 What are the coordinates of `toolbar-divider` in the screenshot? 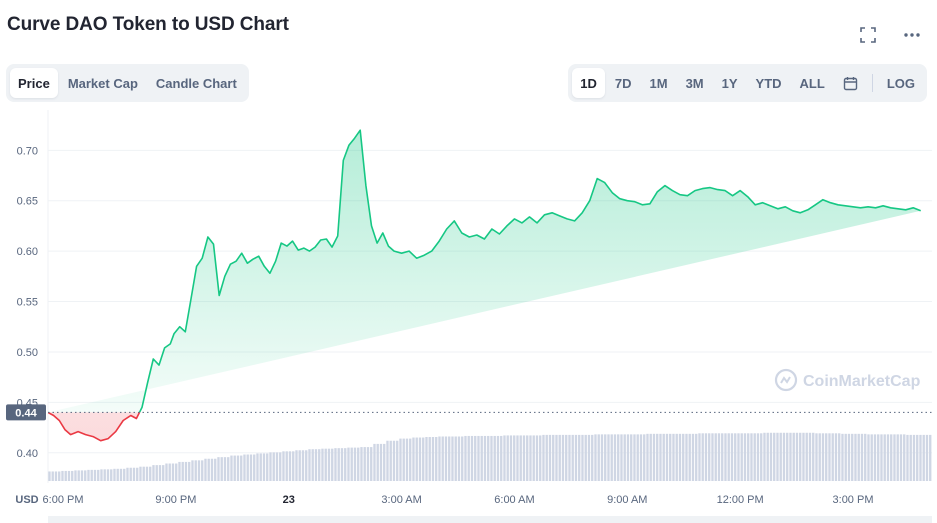 It's located at (872, 83).